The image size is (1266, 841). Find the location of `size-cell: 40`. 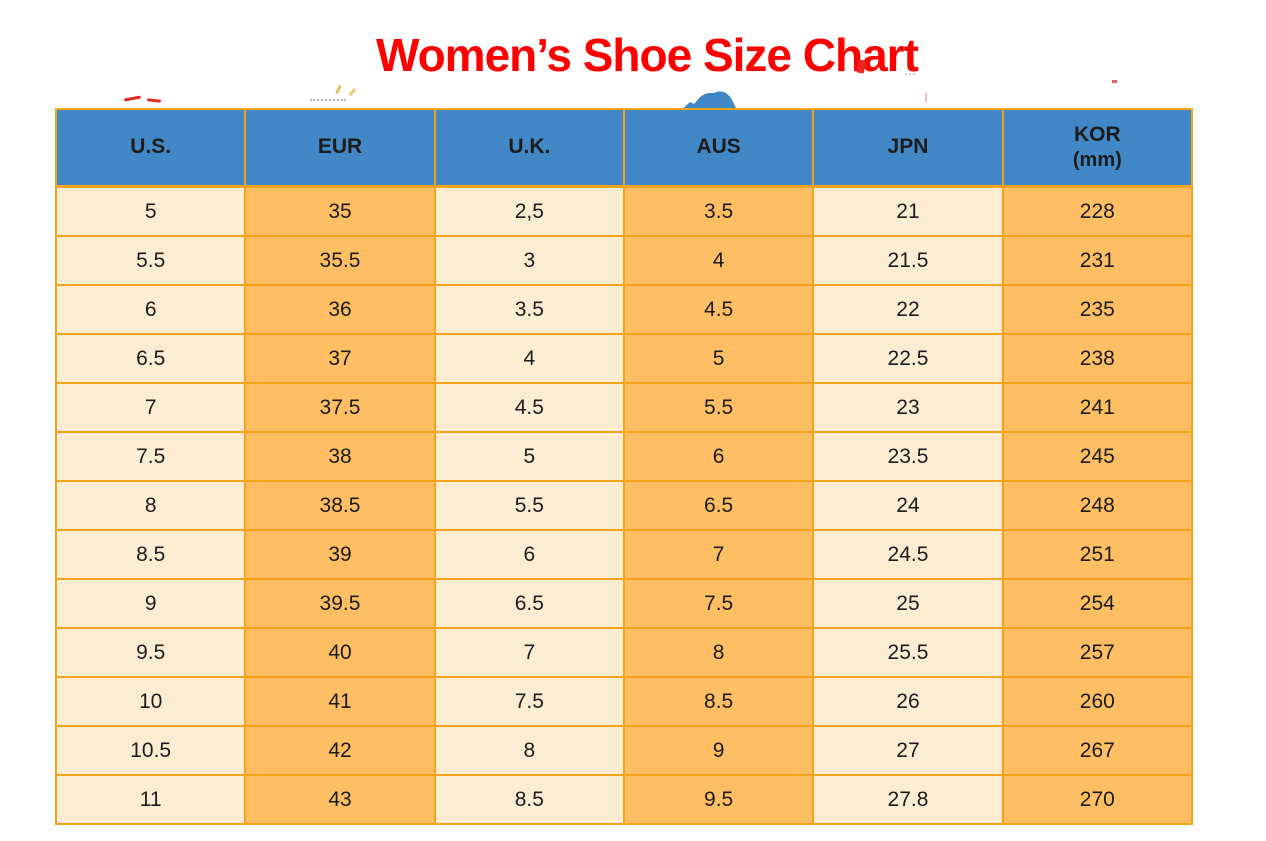

size-cell: 40 is located at coordinates (340, 652).